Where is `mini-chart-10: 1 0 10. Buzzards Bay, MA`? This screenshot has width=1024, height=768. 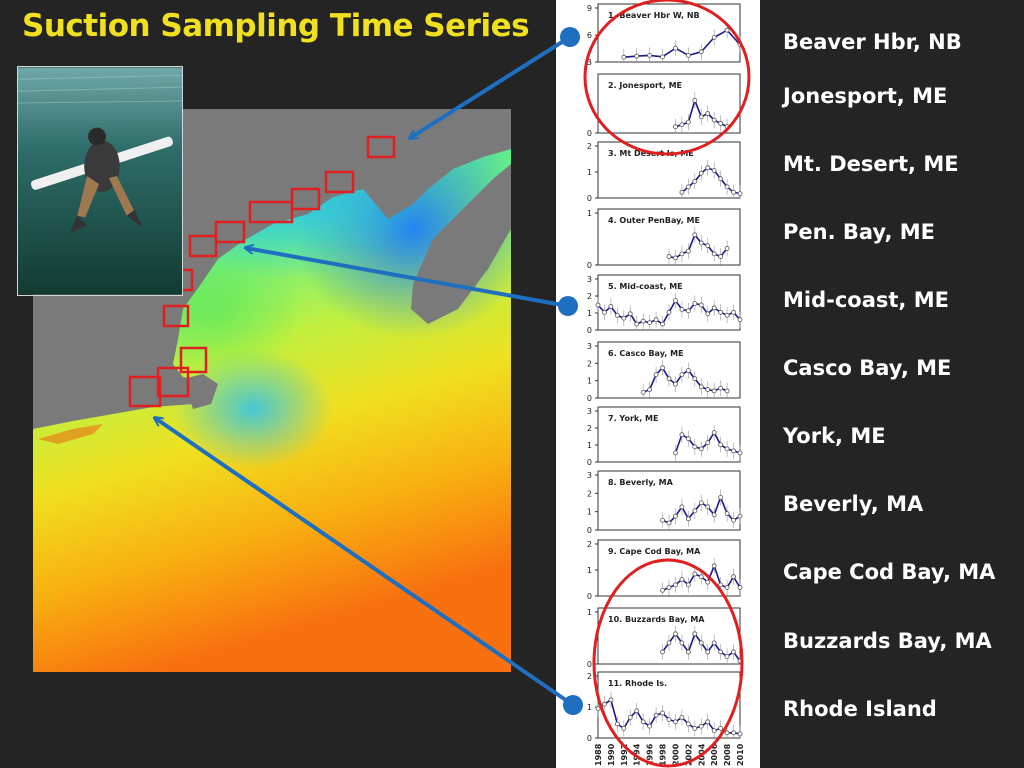
mini-chart-10: 1 0 10. Buzzards Bay, MA is located at coordinates (665, 638).